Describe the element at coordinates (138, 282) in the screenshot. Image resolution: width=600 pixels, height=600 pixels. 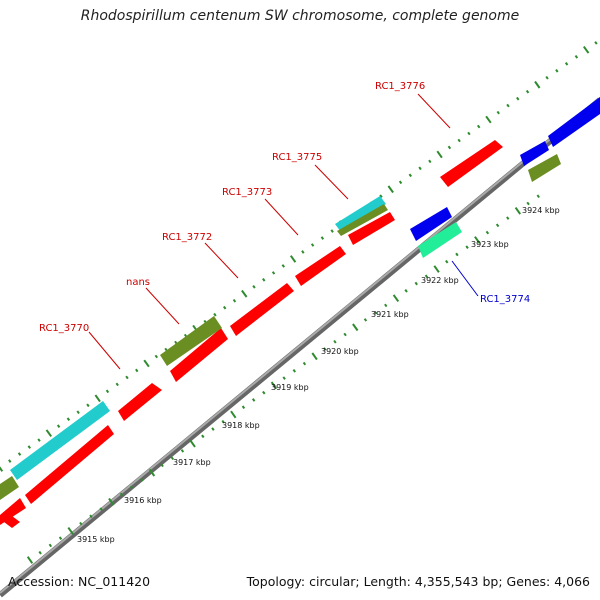
I see `gene-label-nans: nans` at that location.